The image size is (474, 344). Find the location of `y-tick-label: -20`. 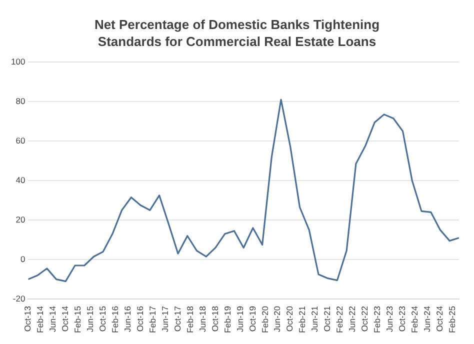

y-tick-label: -20 is located at coordinates (19, 298).